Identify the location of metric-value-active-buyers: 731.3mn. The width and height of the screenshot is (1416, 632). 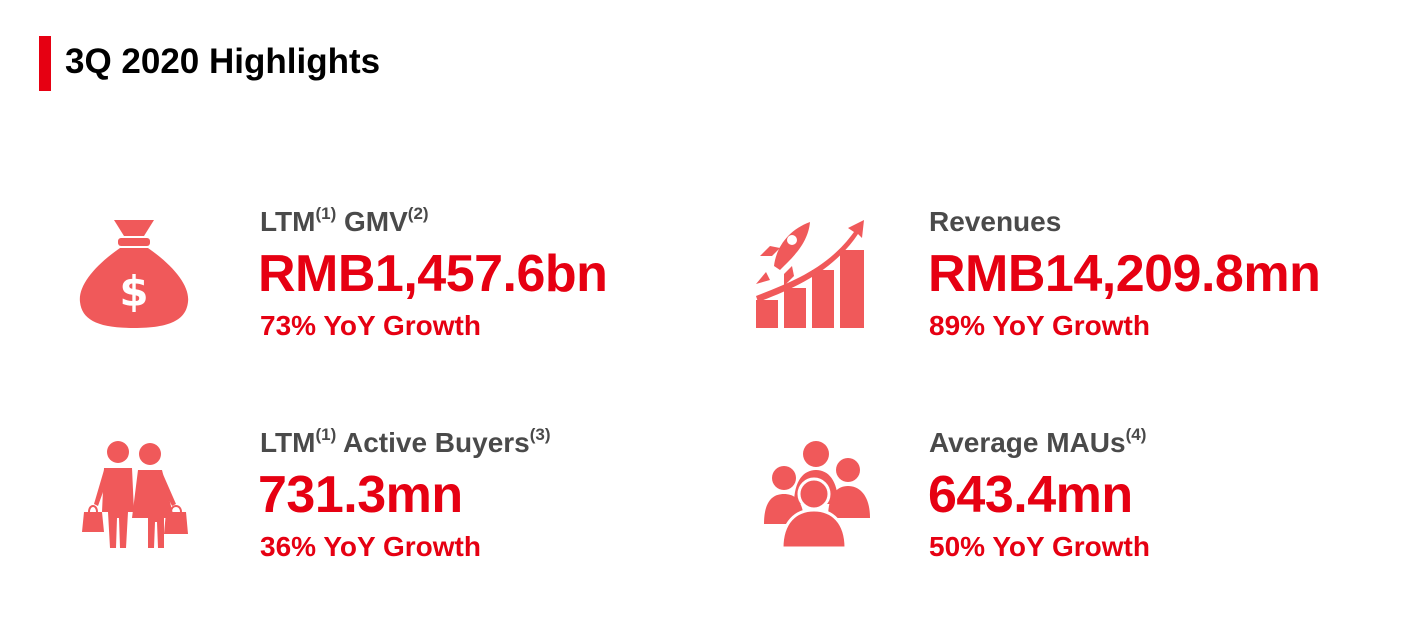
(360, 495).